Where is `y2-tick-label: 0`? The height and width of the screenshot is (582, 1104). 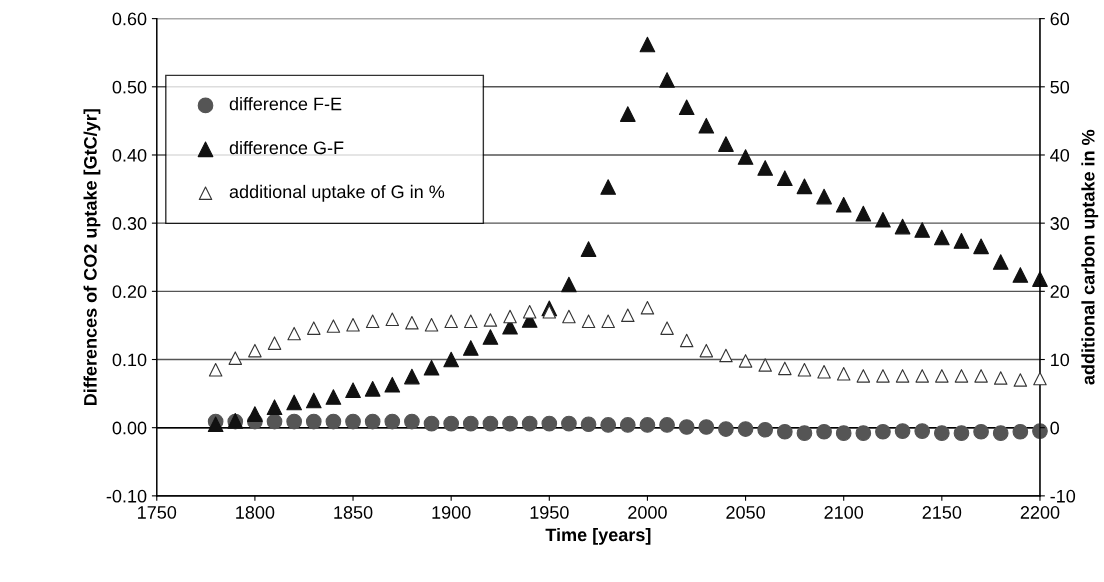 y2-tick-label: 0 is located at coordinates (1055, 428).